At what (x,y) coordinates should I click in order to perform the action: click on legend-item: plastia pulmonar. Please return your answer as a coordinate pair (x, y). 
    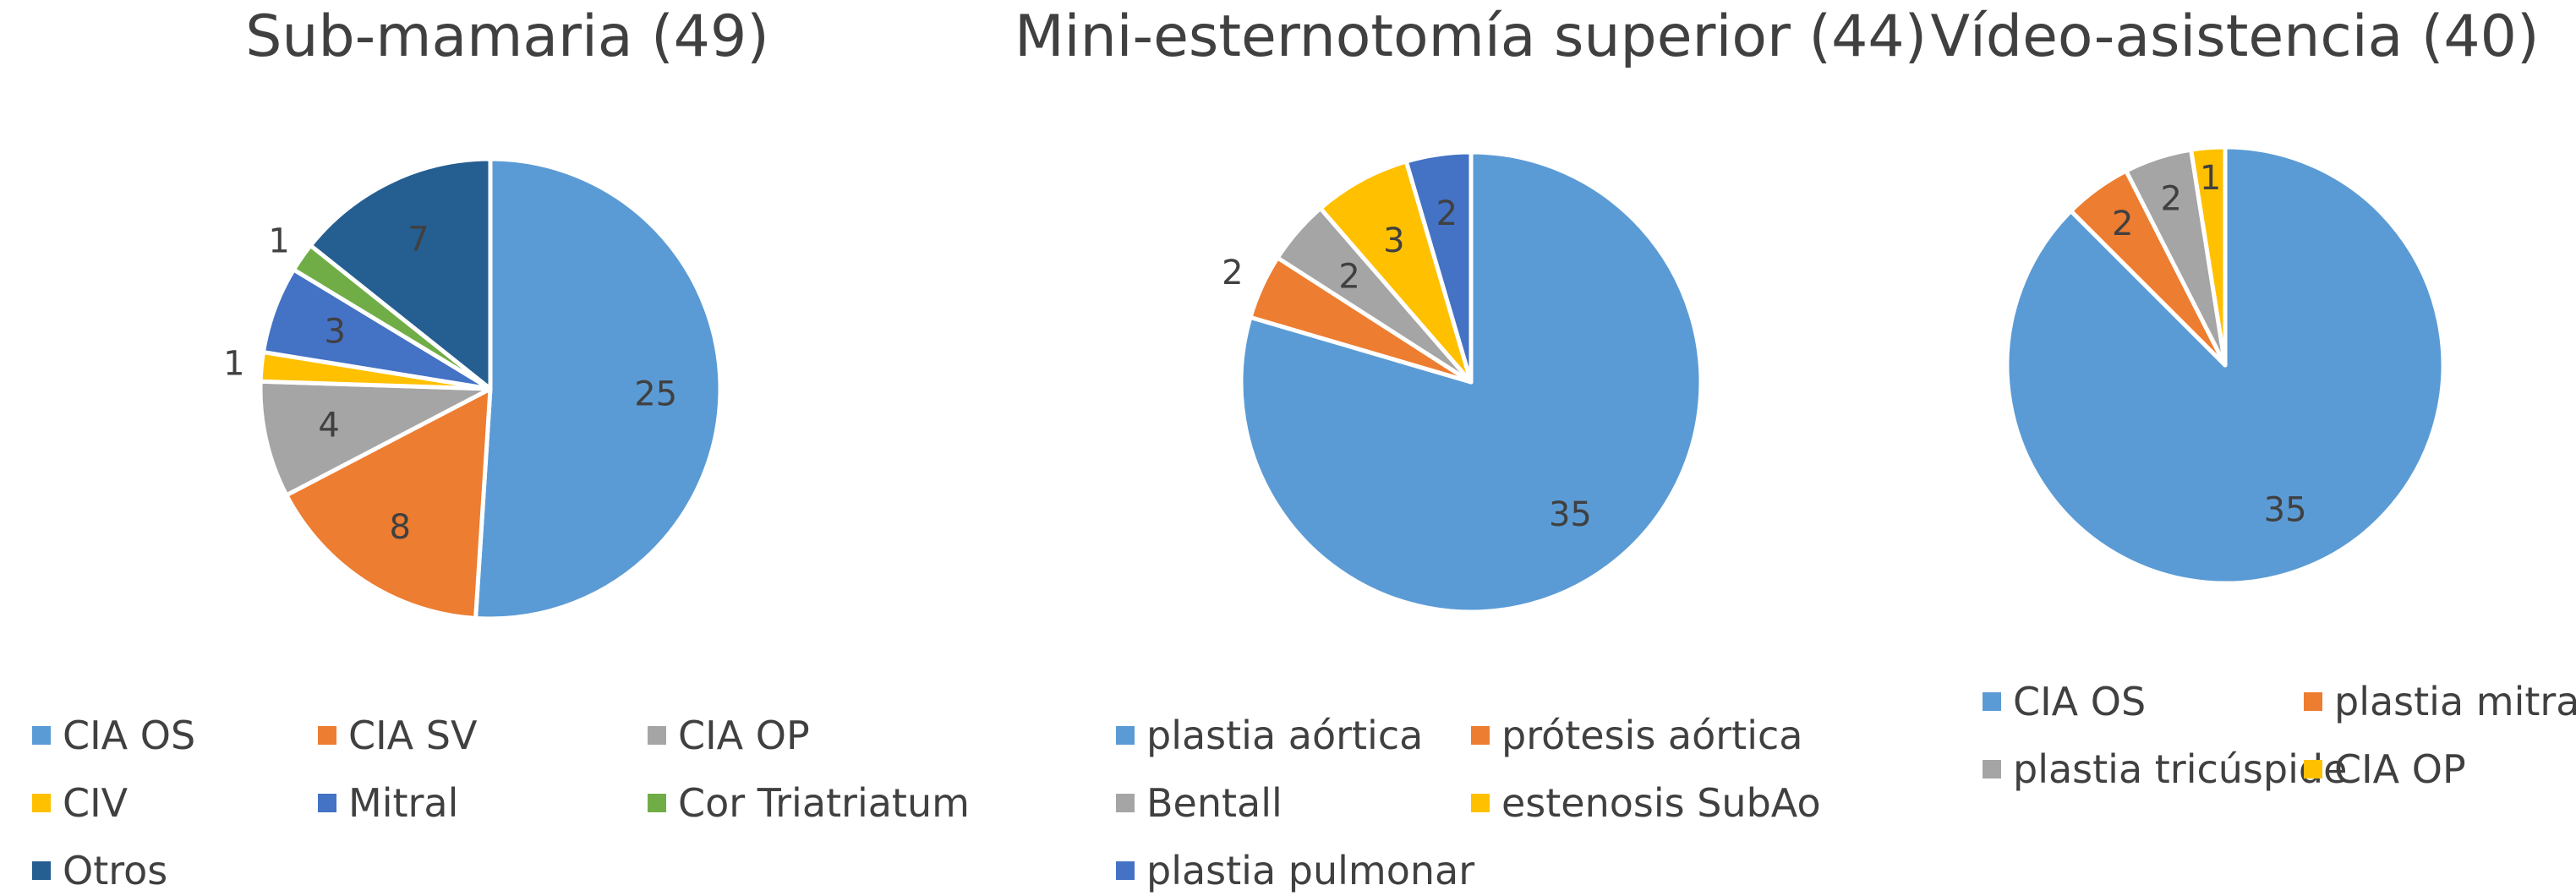
    Looking at the image, I should click on (1295, 870).